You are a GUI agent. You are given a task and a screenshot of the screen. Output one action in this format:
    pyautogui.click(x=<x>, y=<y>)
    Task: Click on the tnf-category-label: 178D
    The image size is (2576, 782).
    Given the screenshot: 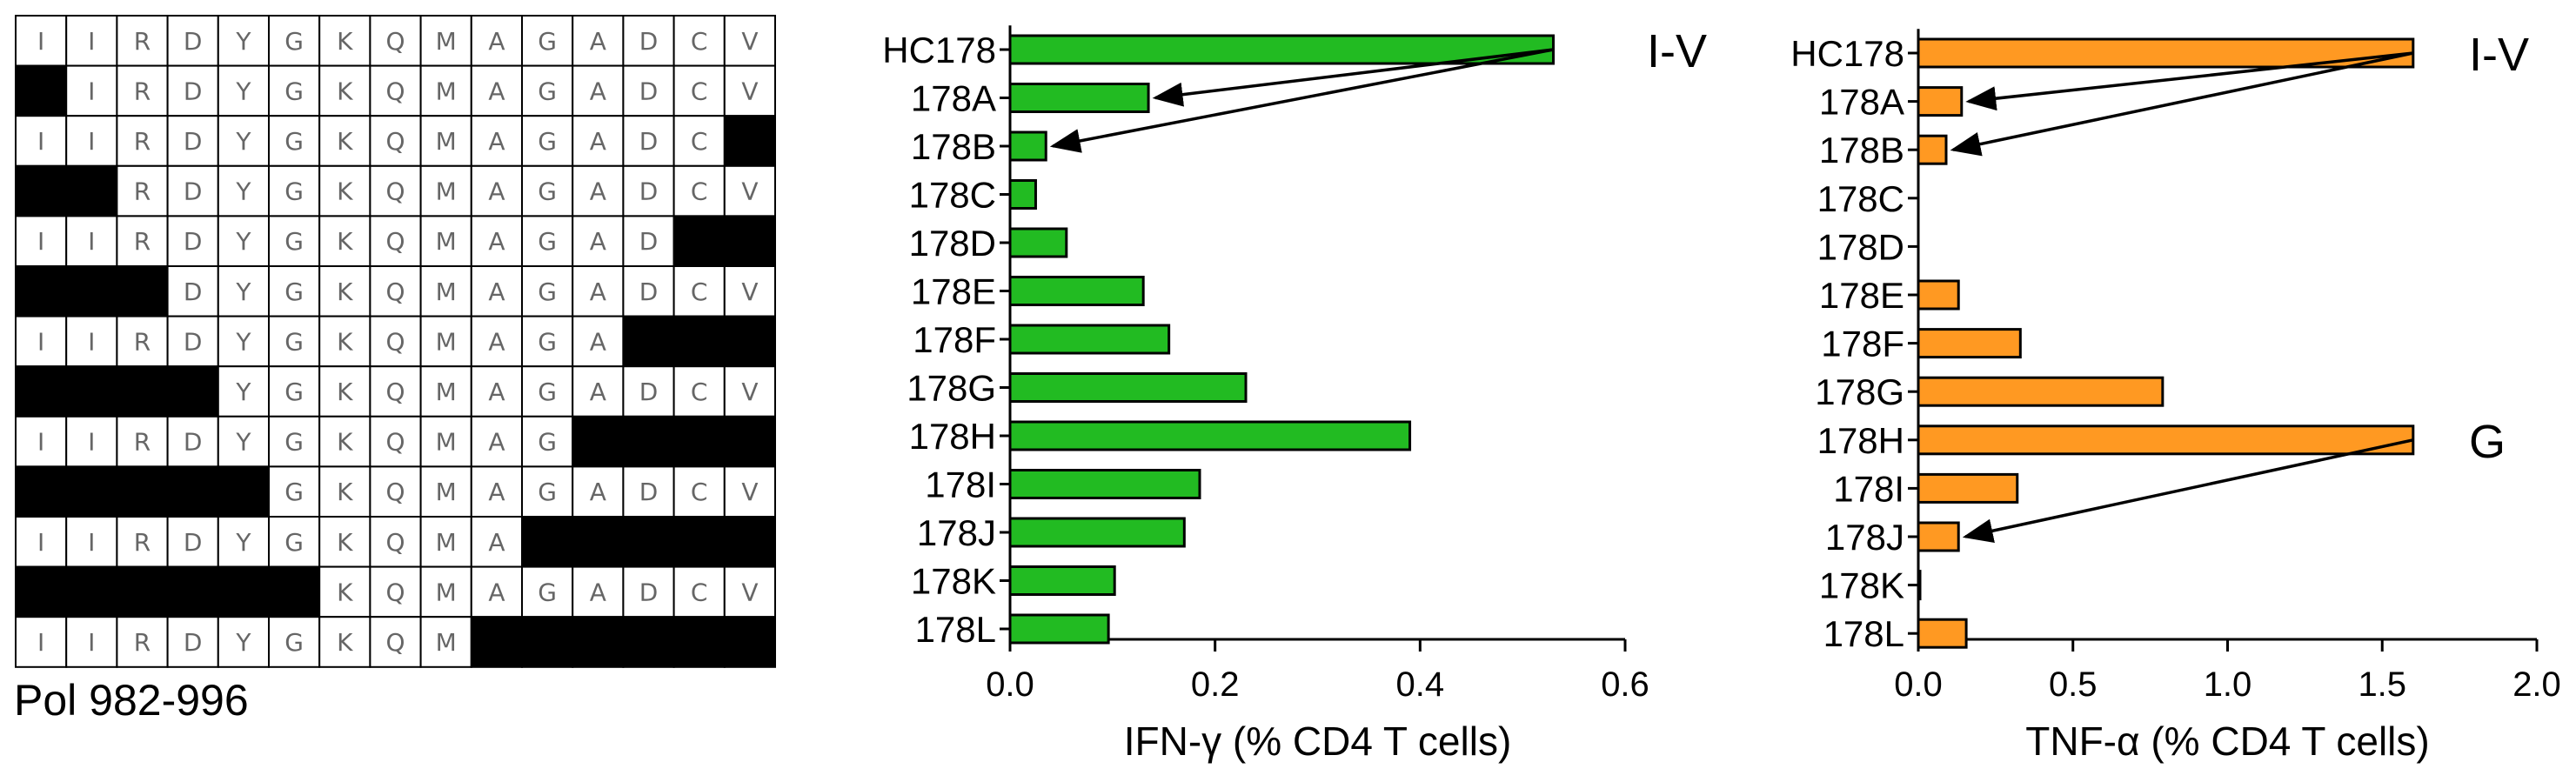 What is the action you would take?
    pyautogui.click(x=1860, y=246)
    